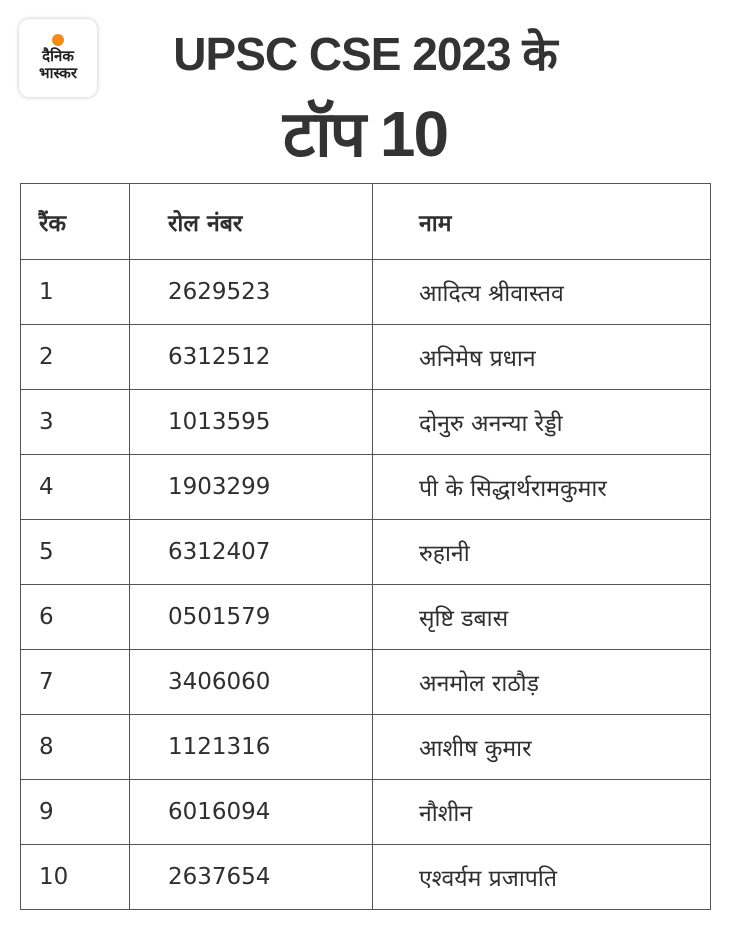 The height and width of the screenshot is (926, 730). What do you see at coordinates (251, 682) in the screenshot?
I see `roll-number-cell: 3406060` at bounding box center [251, 682].